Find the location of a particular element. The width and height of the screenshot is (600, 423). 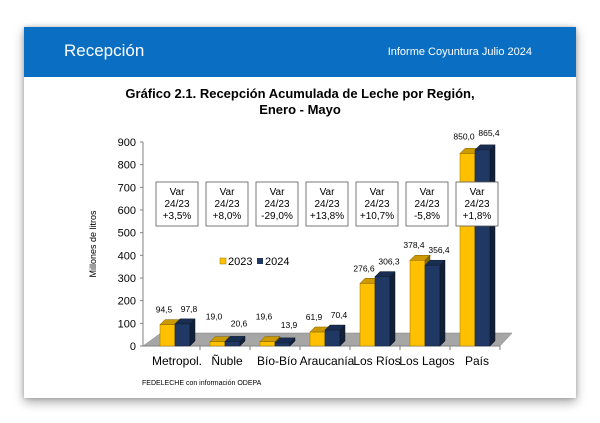

data-label: 20,6 is located at coordinates (239, 323).